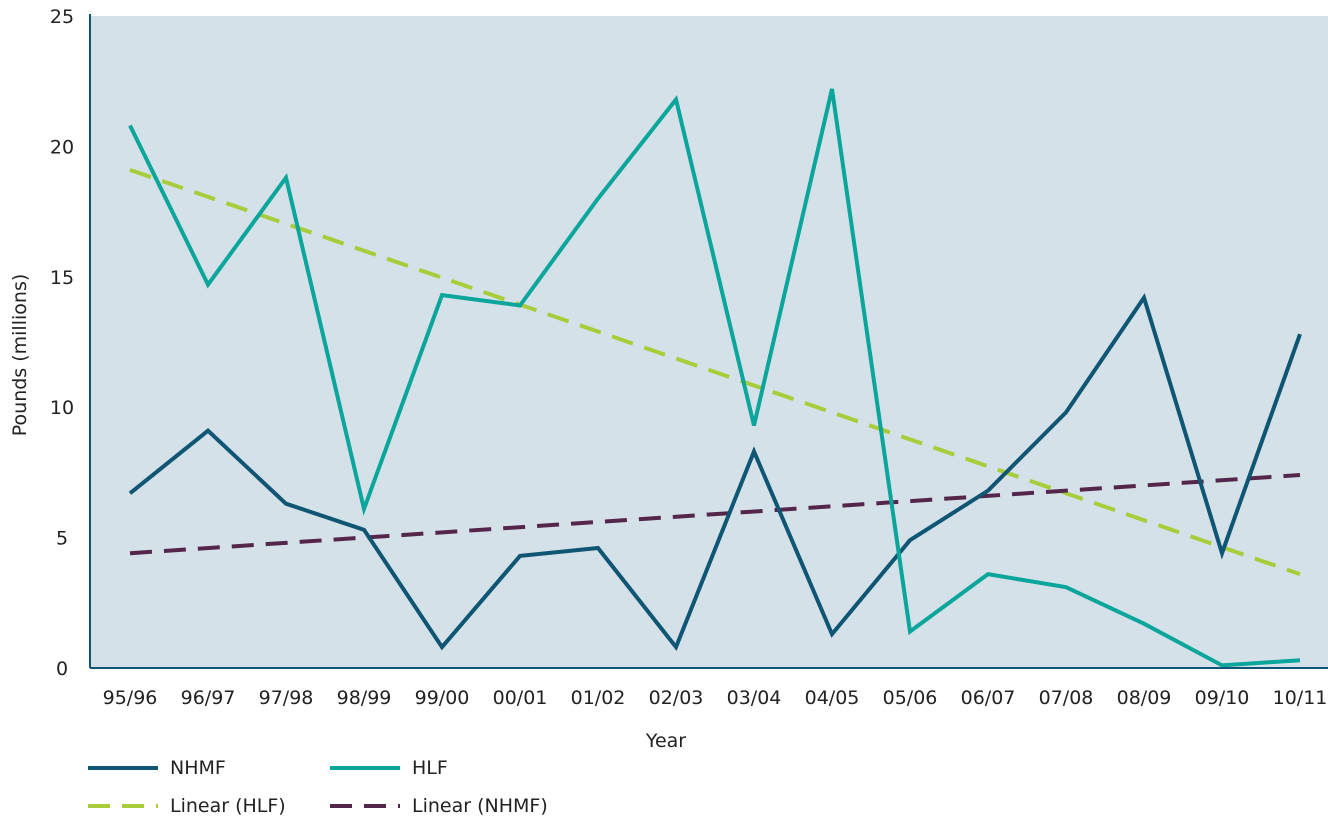  I want to click on x-tick-label: 09/10, so click(1222, 698).